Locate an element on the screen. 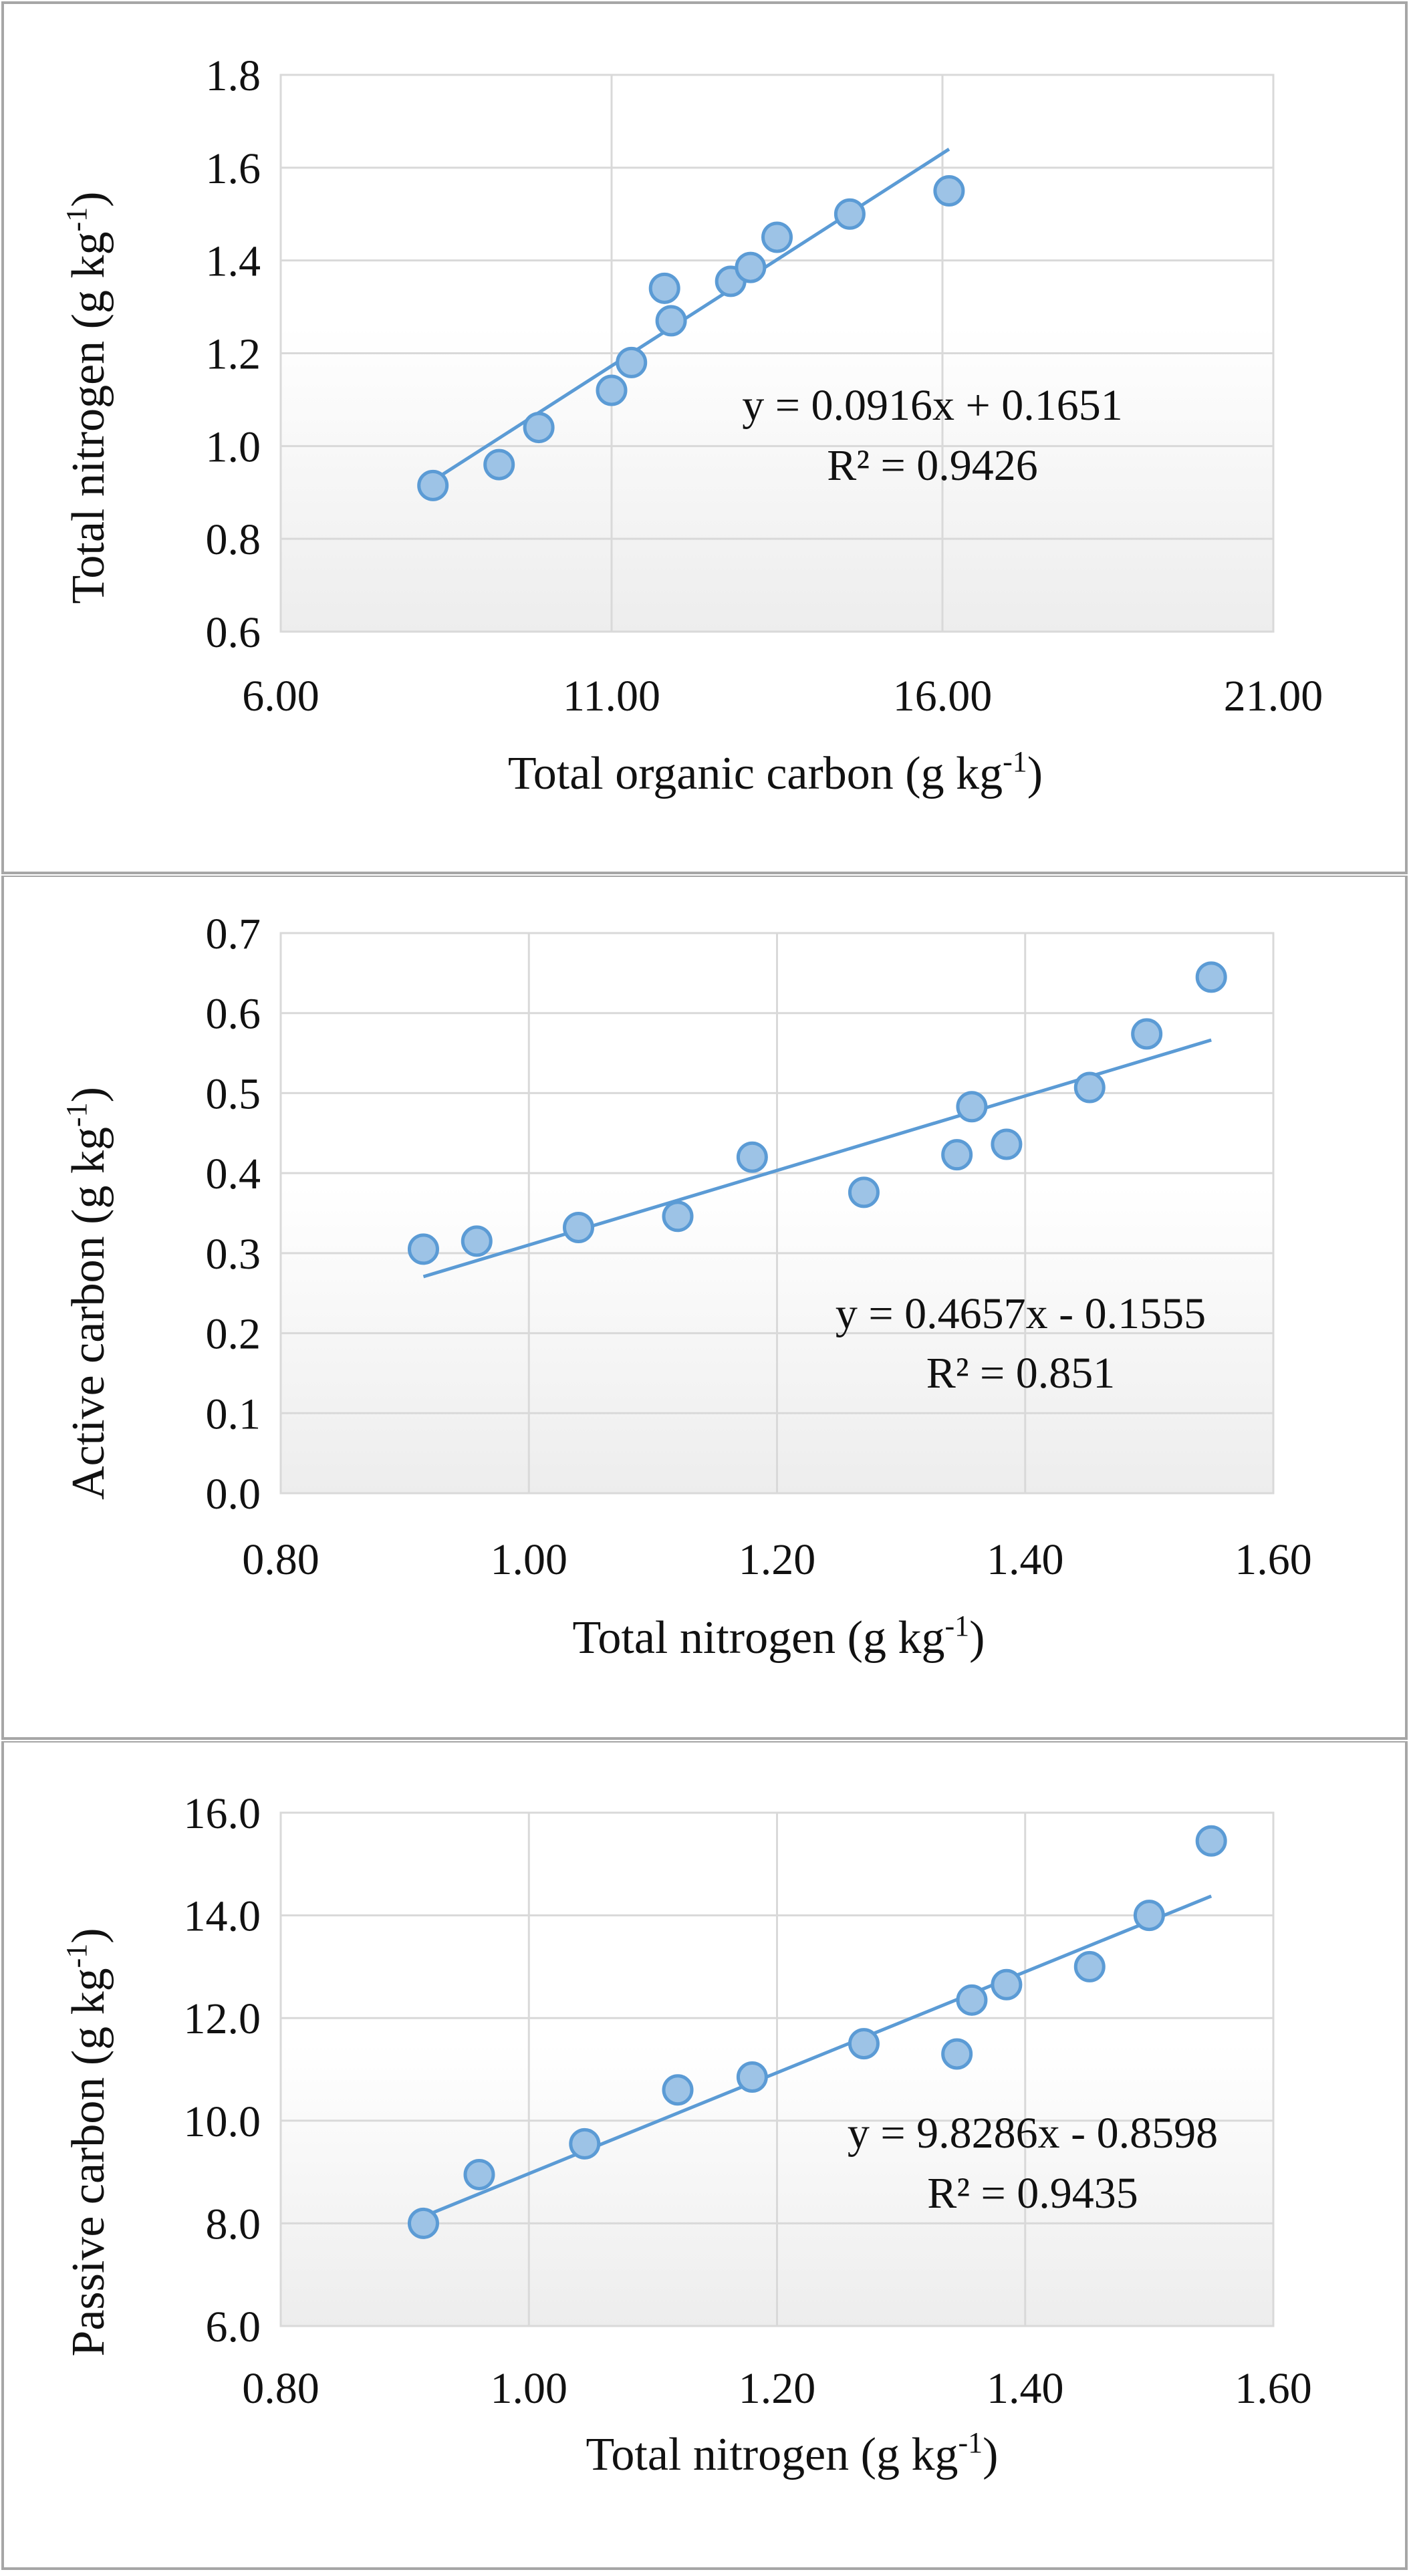 The image size is (1409, 2576). x-tick-label: 11.00 is located at coordinates (611, 697).